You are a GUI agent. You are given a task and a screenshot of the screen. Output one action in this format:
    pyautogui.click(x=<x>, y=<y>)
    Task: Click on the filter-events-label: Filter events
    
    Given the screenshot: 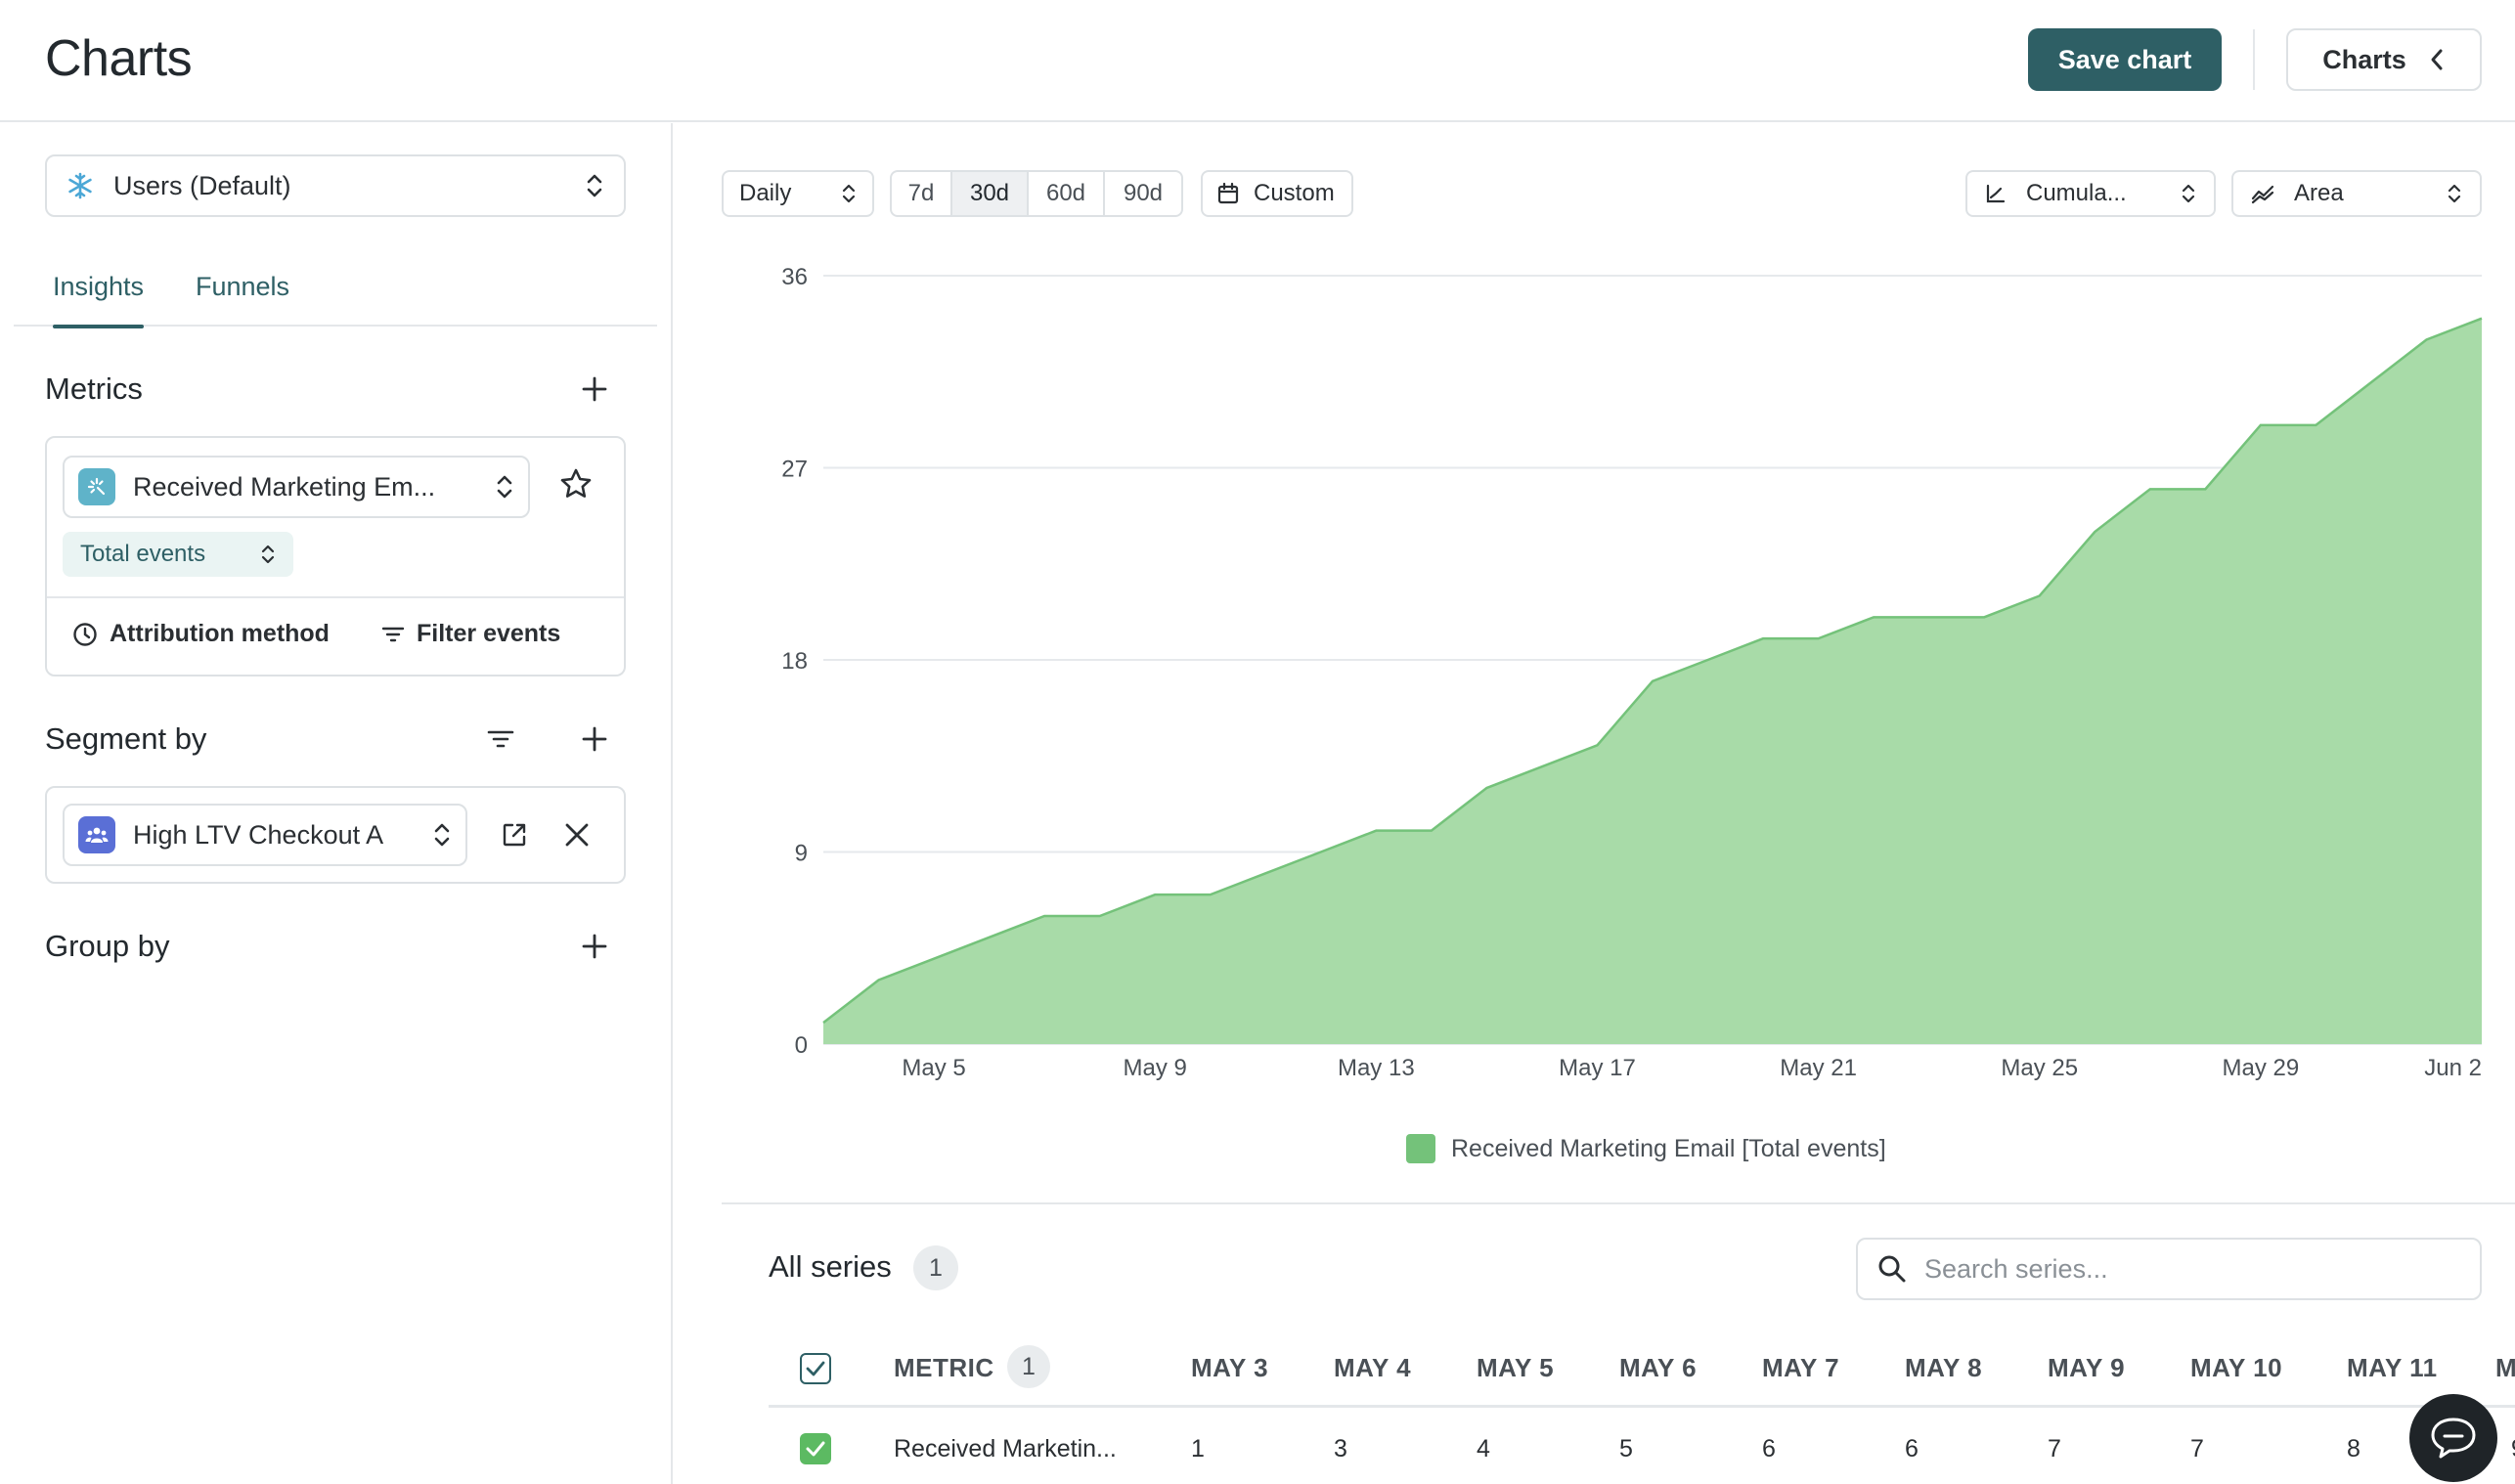 What is the action you would take?
    pyautogui.click(x=489, y=633)
    